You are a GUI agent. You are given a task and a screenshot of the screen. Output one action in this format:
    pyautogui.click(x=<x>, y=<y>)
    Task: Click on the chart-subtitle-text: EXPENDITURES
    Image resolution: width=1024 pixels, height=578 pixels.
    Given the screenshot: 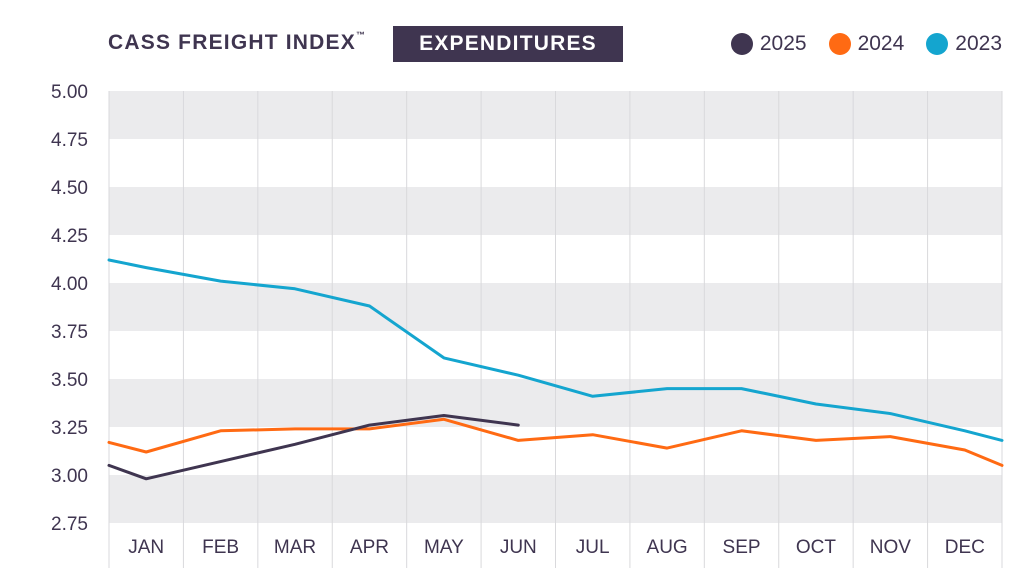 What is the action you would take?
    pyautogui.click(x=508, y=43)
    